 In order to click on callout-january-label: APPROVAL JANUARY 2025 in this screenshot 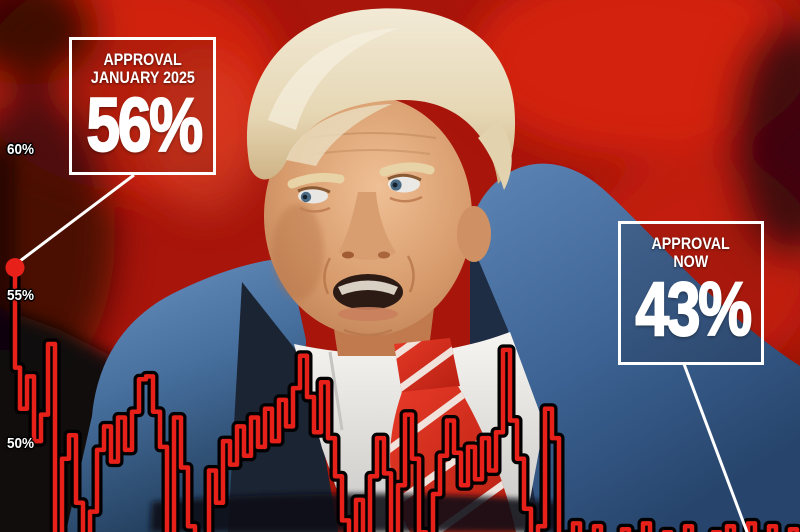, I will do `click(142, 69)`.